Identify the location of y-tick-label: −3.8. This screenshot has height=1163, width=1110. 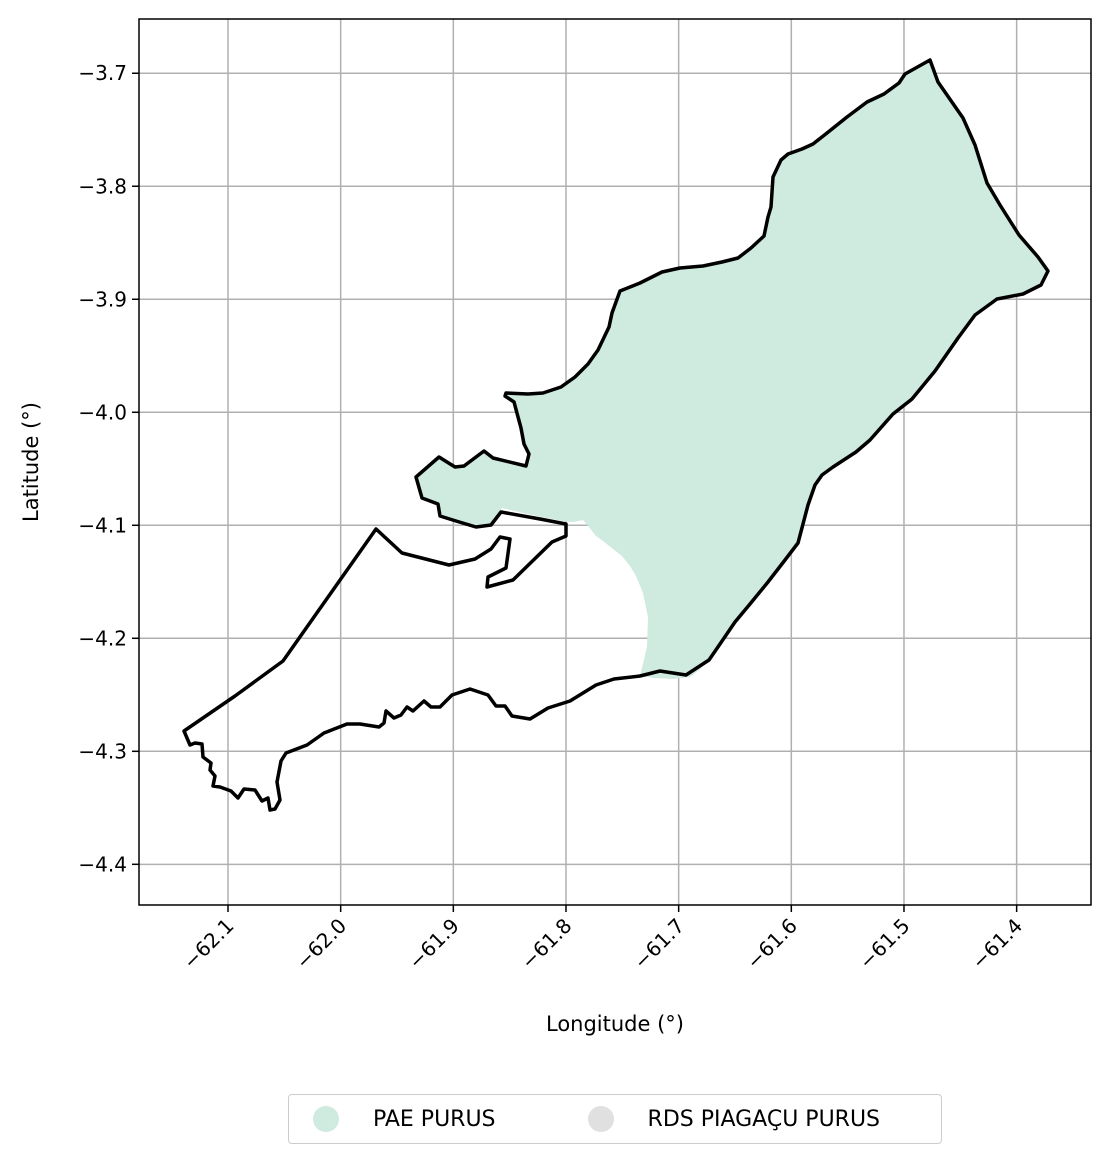
(102, 186).